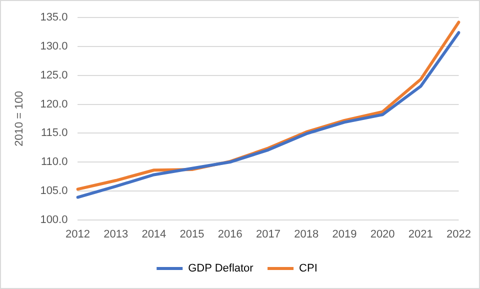  What do you see at coordinates (54, 220) in the screenshot?
I see `y-tick-label: 100.0` at bounding box center [54, 220].